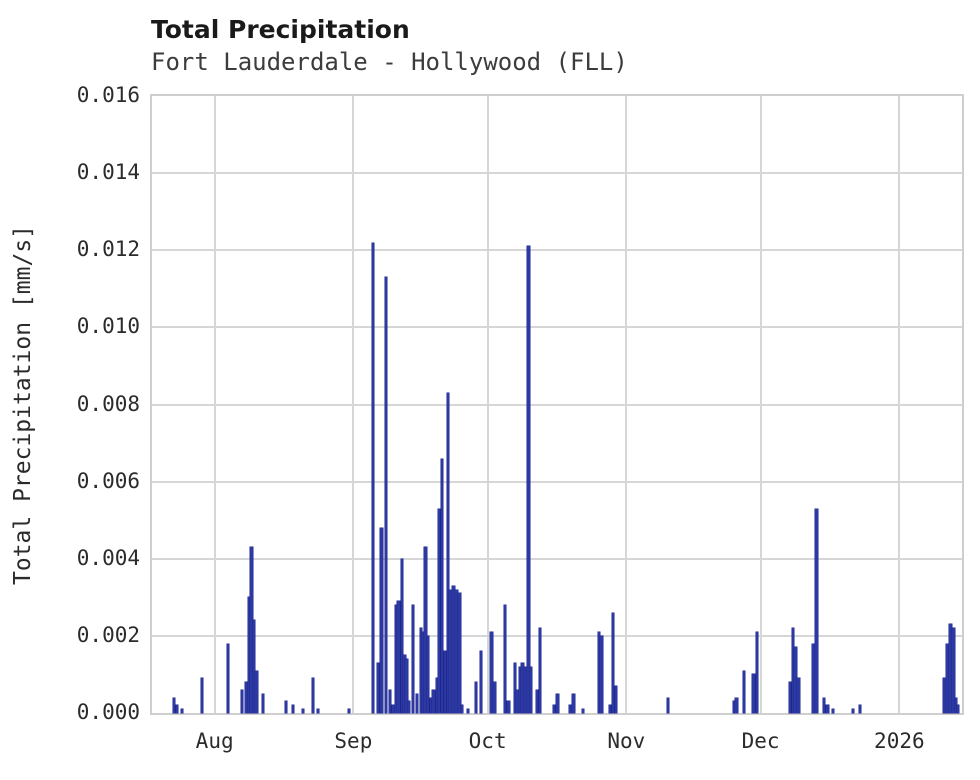 The image size is (980, 780). I want to click on y-tick-label: 0.016, so click(108, 95).